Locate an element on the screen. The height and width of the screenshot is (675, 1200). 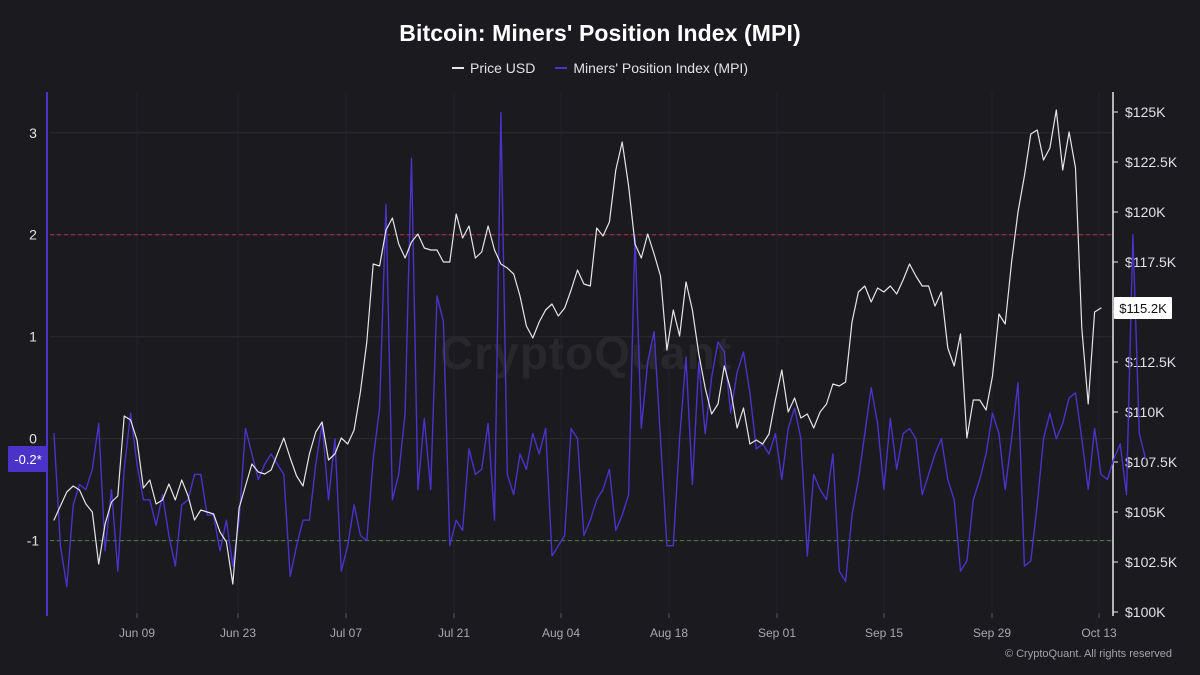
x-tick-label: Jul 21 is located at coordinates (454, 633).